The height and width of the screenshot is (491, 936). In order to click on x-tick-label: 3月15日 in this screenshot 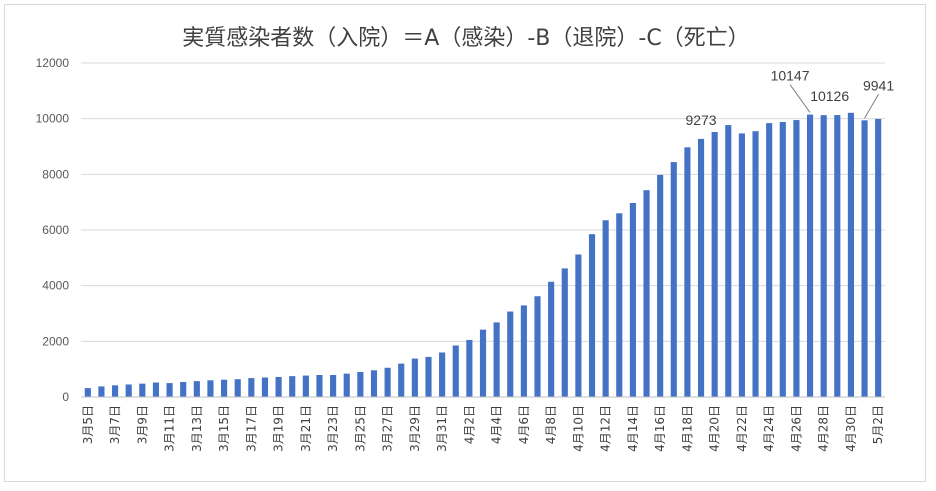, I will do `click(224, 428)`.